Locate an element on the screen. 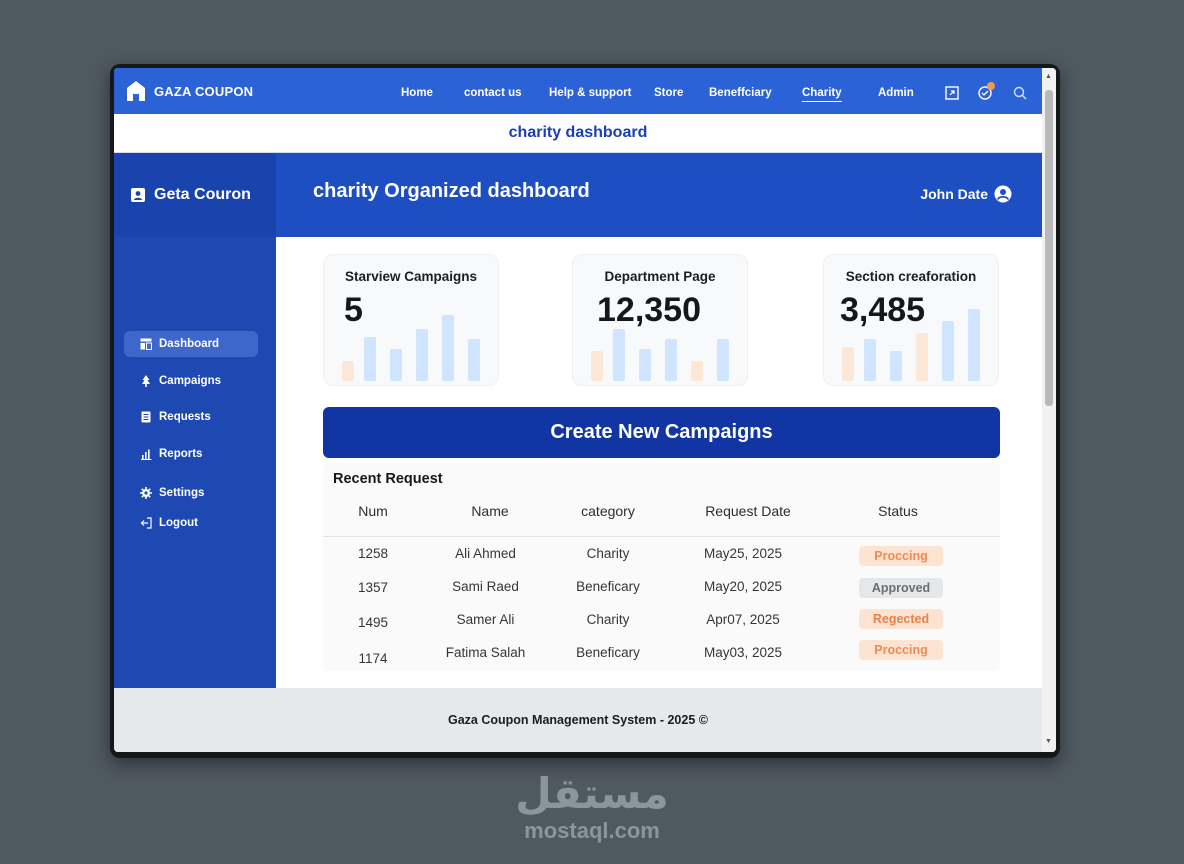  brand-name: GAZA COUPON is located at coordinates (204, 91).